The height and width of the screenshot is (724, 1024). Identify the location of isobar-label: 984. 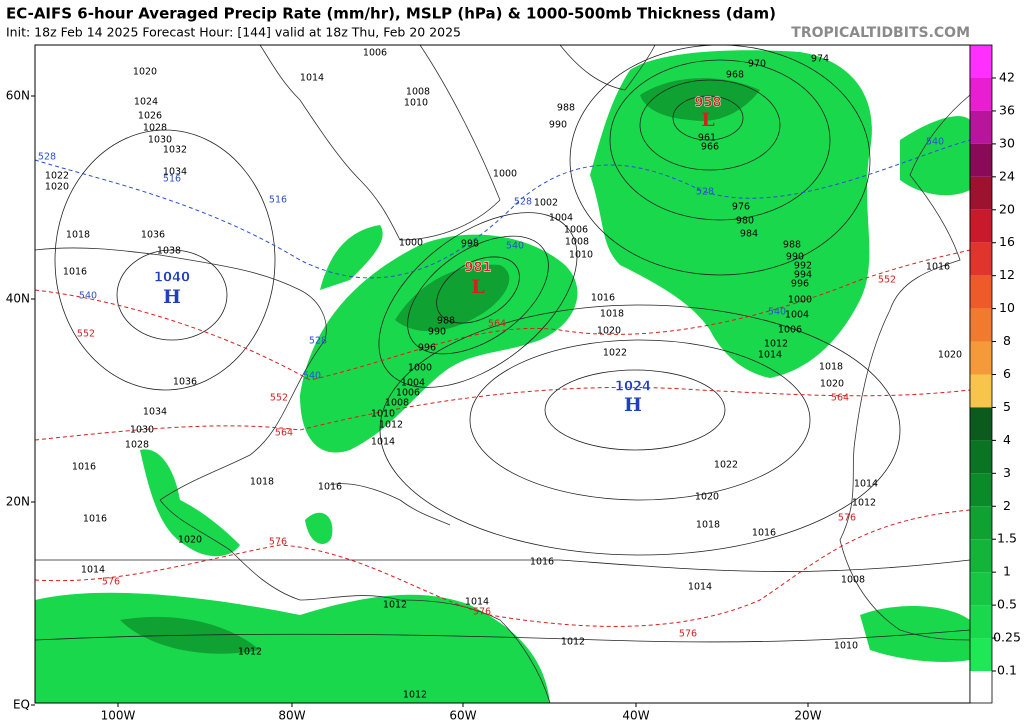
(749, 234).